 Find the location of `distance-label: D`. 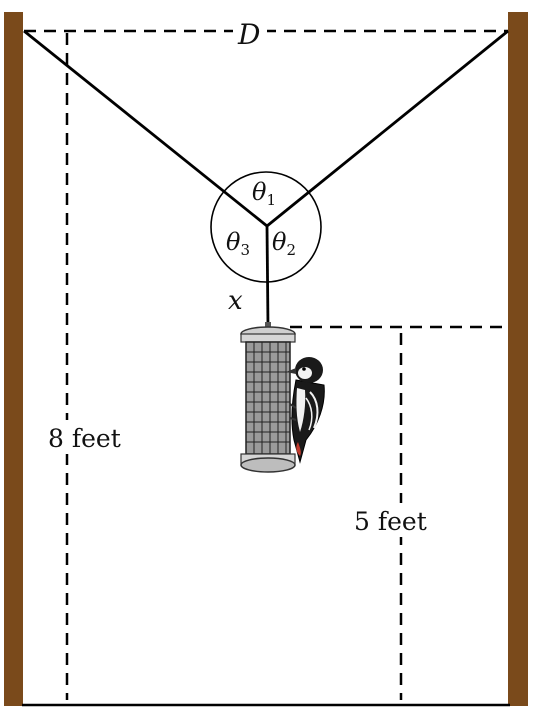

distance-label: D is located at coordinates (248, 34).